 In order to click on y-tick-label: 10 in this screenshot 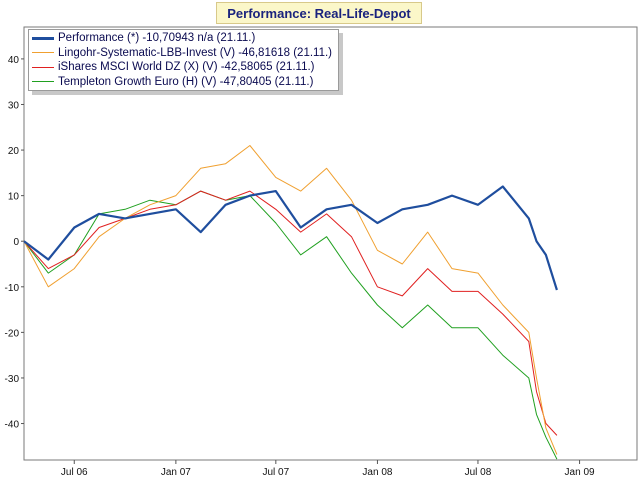, I will do `click(14, 197)`.